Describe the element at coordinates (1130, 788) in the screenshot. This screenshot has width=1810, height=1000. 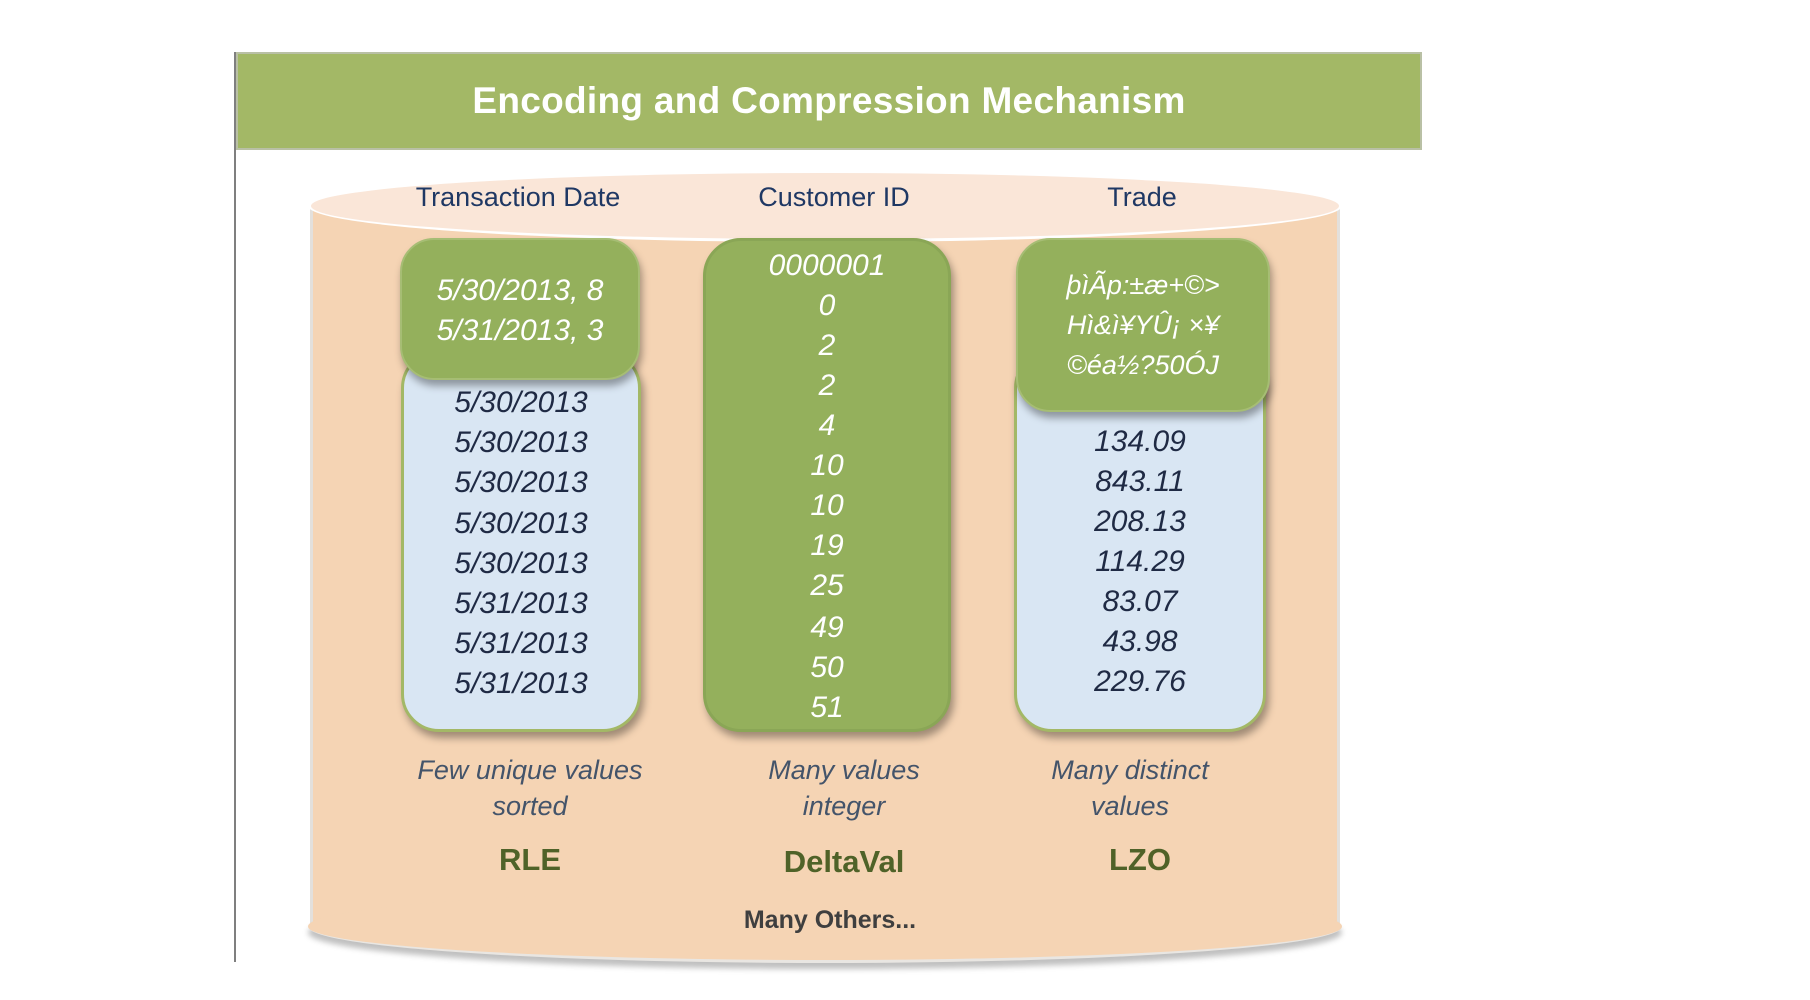
I see `note-trade: Many distinct values` at that location.